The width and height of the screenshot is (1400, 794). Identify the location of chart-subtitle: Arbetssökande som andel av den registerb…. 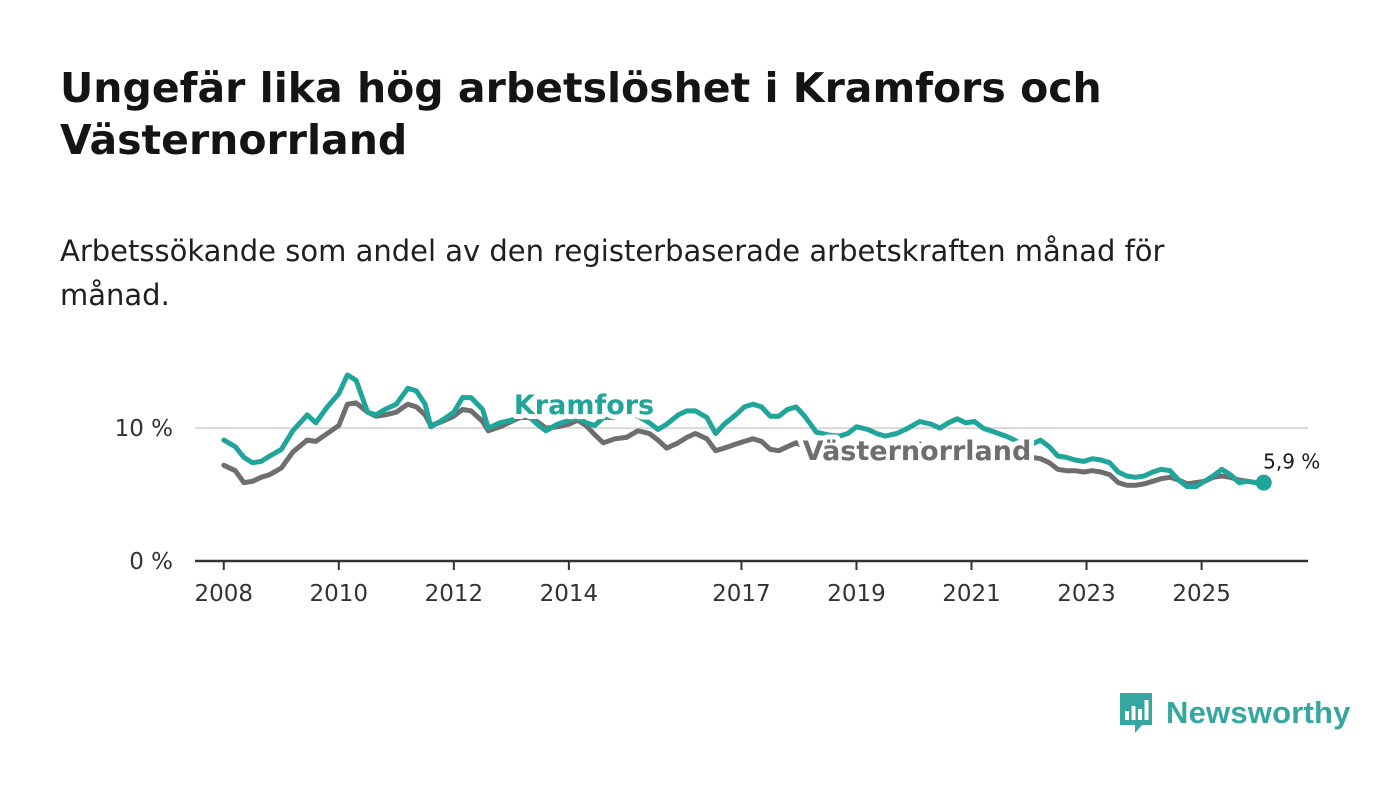
(612, 273).